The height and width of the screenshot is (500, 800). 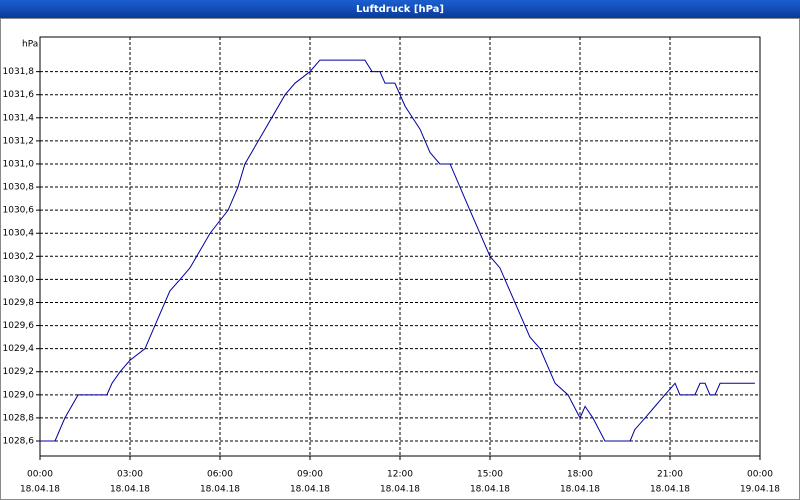 What do you see at coordinates (19, 326) in the screenshot?
I see `y-tick-label: 1029,6` at bounding box center [19, 326].